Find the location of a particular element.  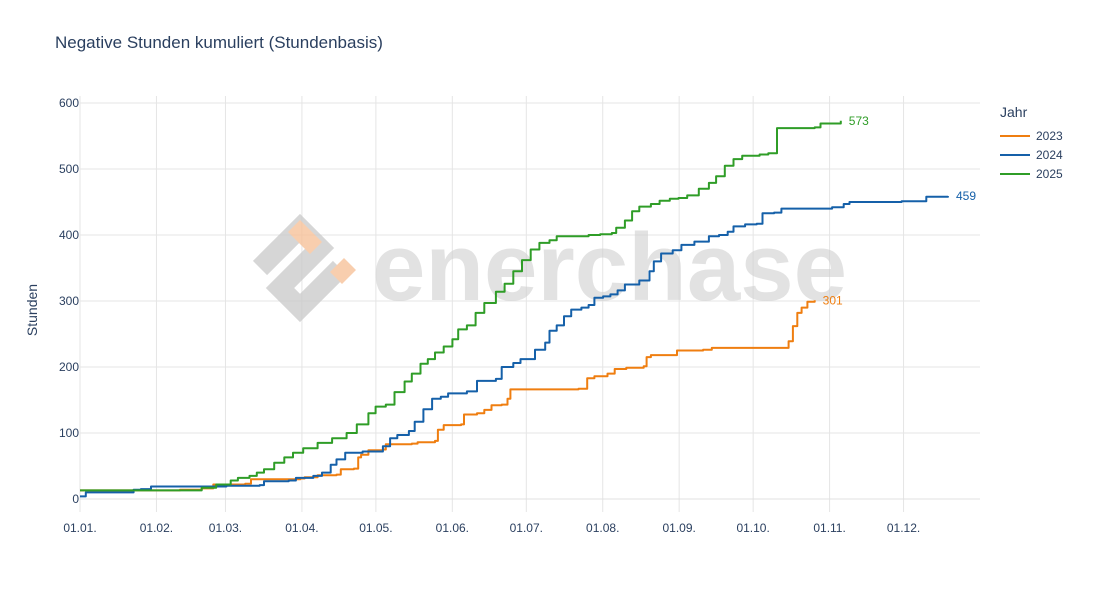

legend: Jahr 2023 2024 2025 is located at coordinates (1031, 143).